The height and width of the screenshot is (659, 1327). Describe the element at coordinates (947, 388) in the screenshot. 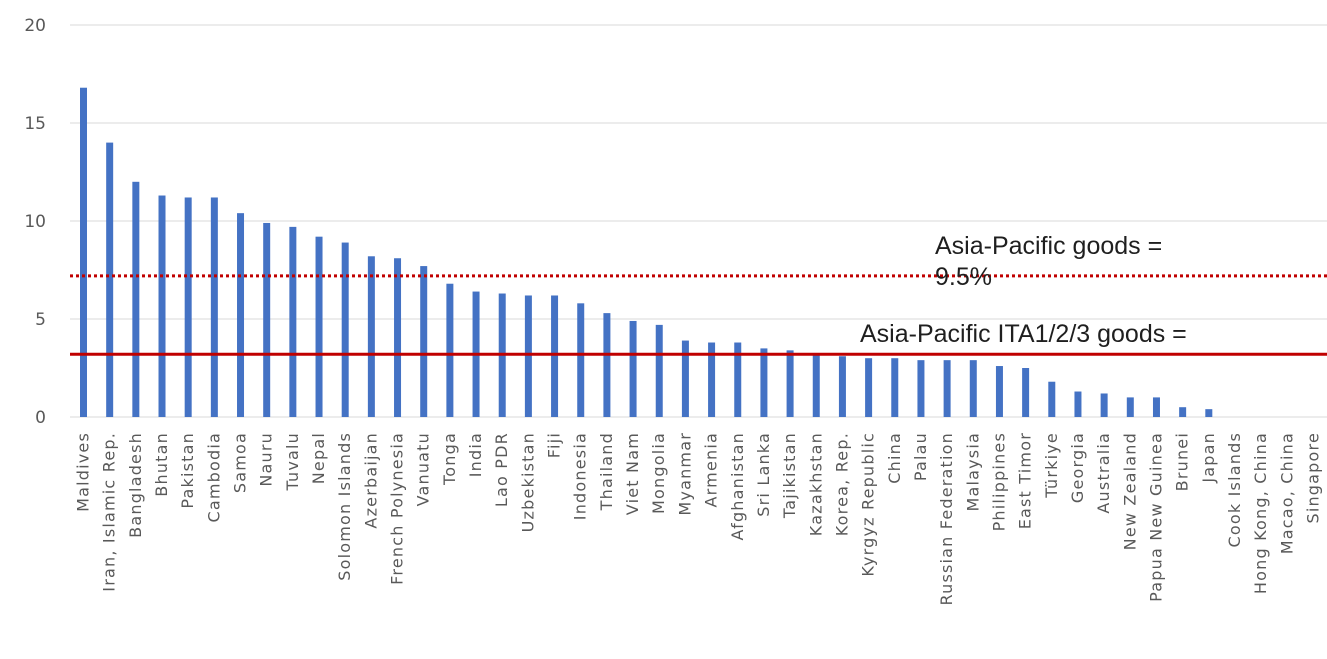

I see `bar-russian-federation` at that location.